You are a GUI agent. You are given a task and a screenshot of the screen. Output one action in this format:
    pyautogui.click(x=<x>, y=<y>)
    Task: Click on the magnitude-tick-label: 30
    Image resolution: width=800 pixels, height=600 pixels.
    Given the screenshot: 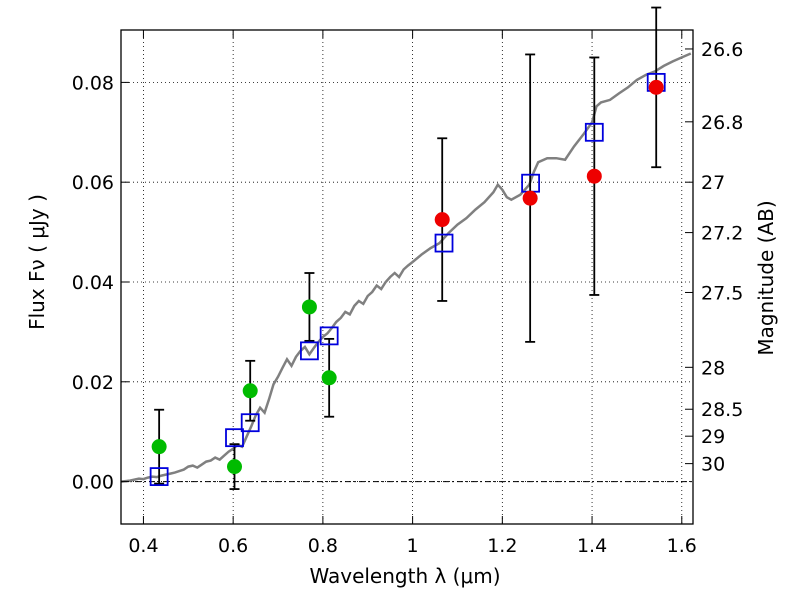 What is the action you would take?
    pyautogui.click(x=713, y=465)
    